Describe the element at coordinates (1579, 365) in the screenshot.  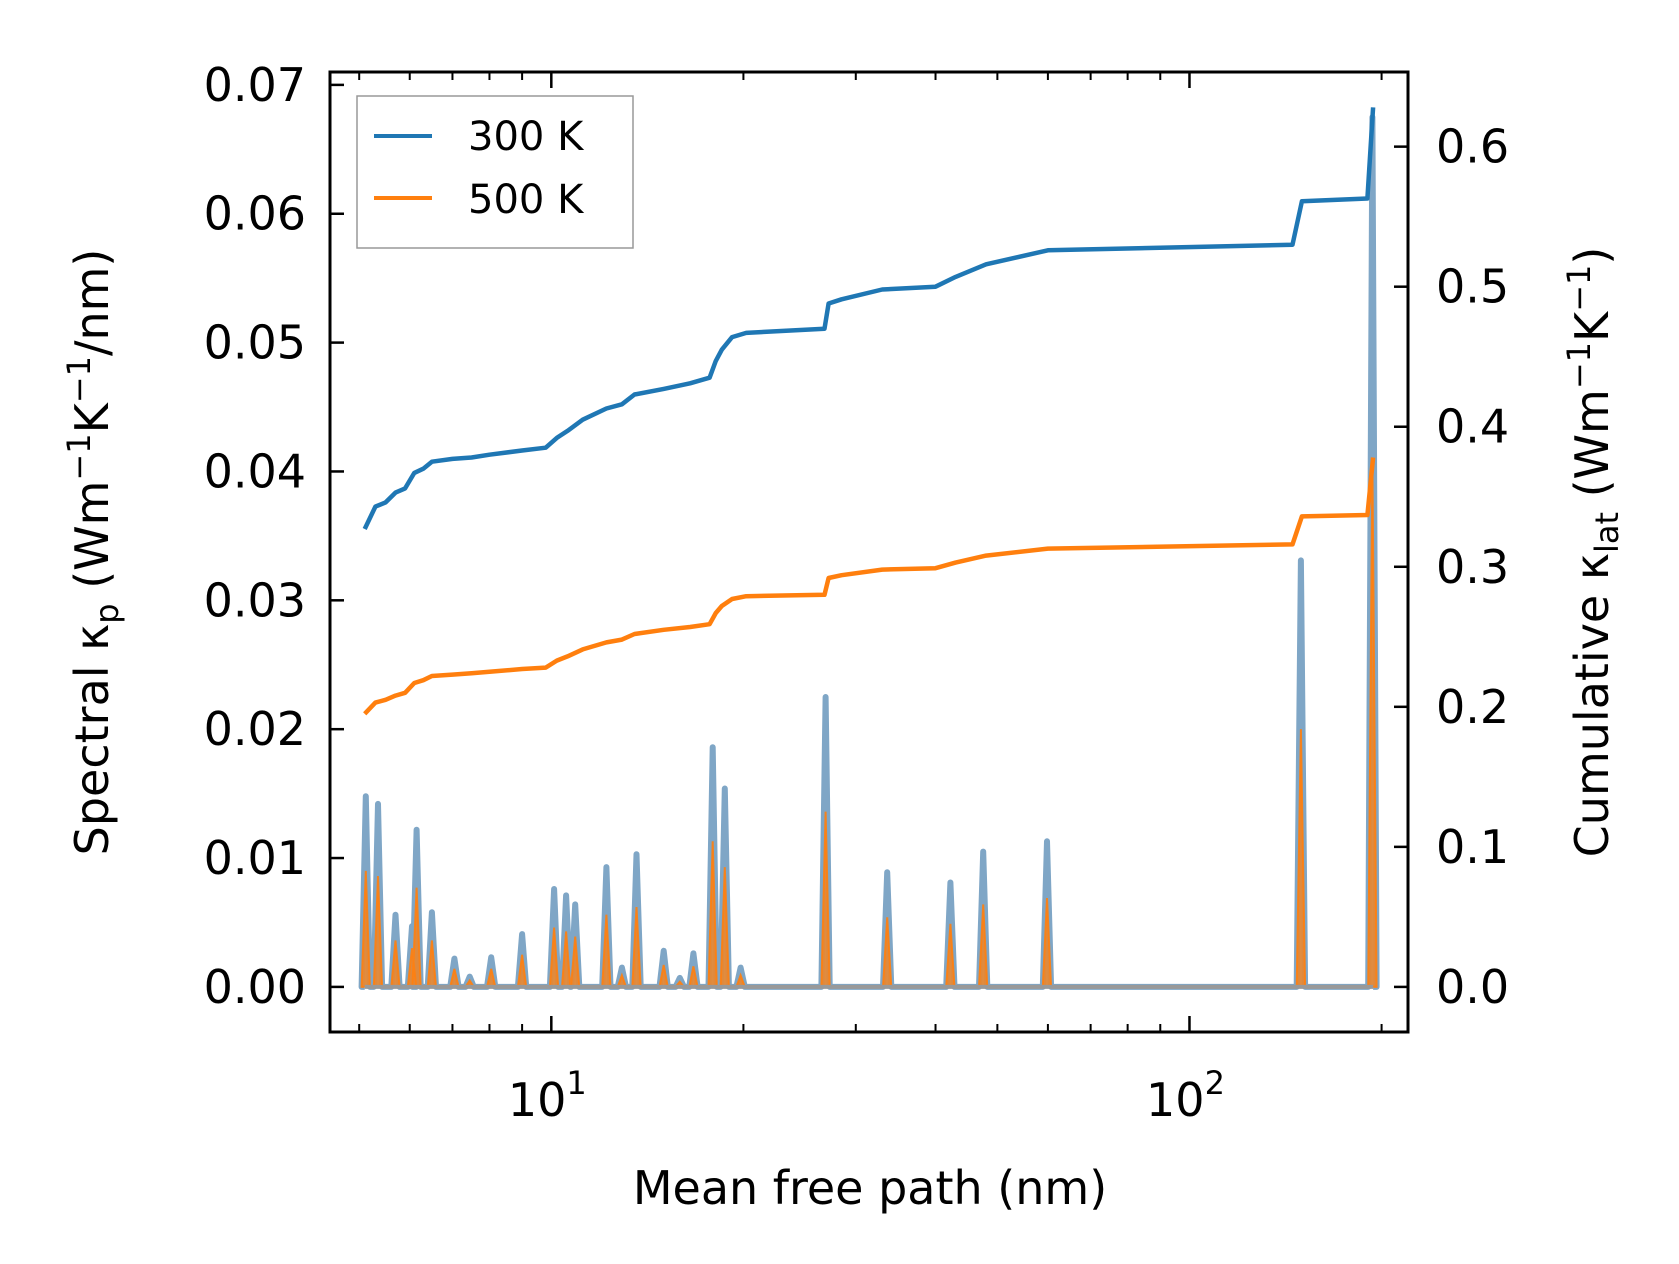
I see `right-axis-label-sup1: −1` at that location.